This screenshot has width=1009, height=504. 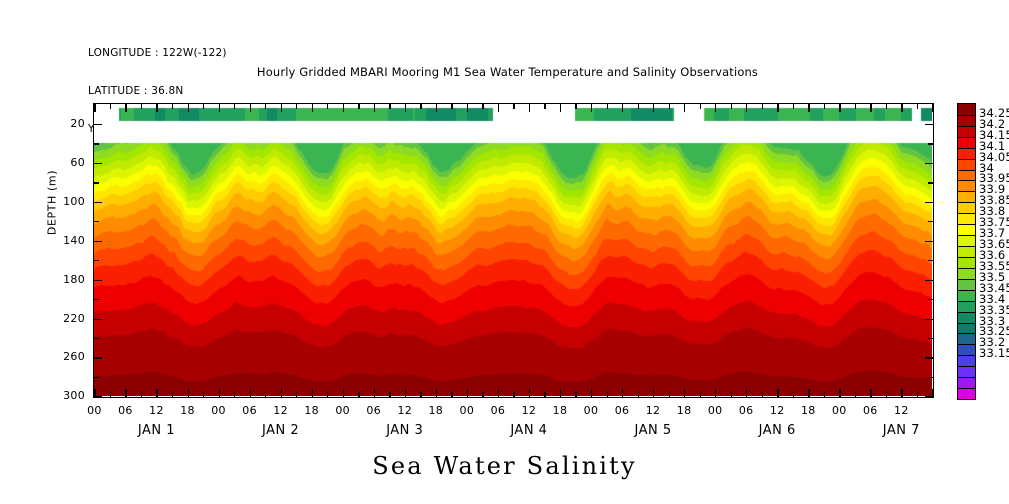 I want to click on x-day-label: JAN 2, so click(x=281, y=430).